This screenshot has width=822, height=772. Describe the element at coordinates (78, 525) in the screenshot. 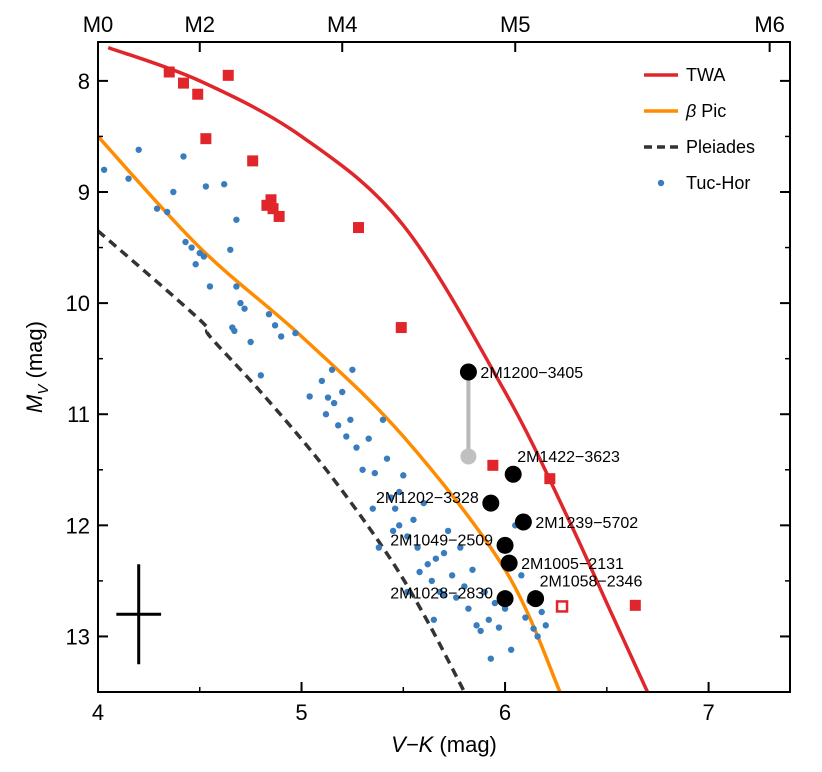

I see `y-tick-label: 12` at that location.